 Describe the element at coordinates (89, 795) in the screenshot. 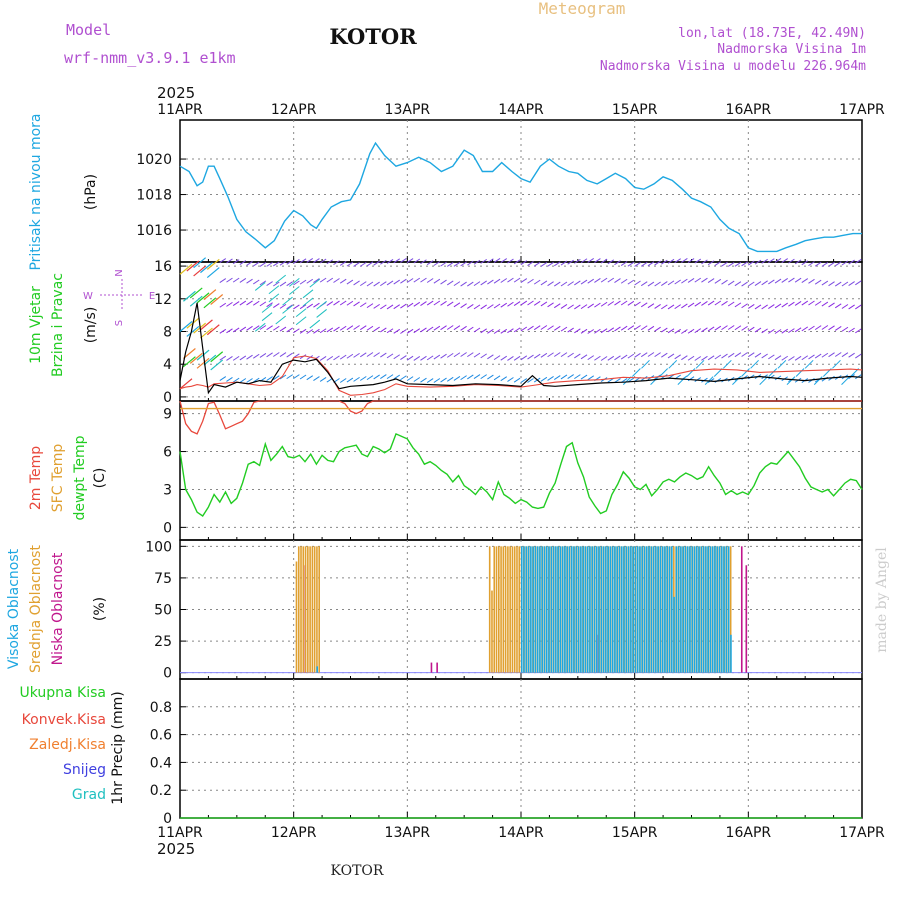

I see `precip-legend-item: Grad` at that location.